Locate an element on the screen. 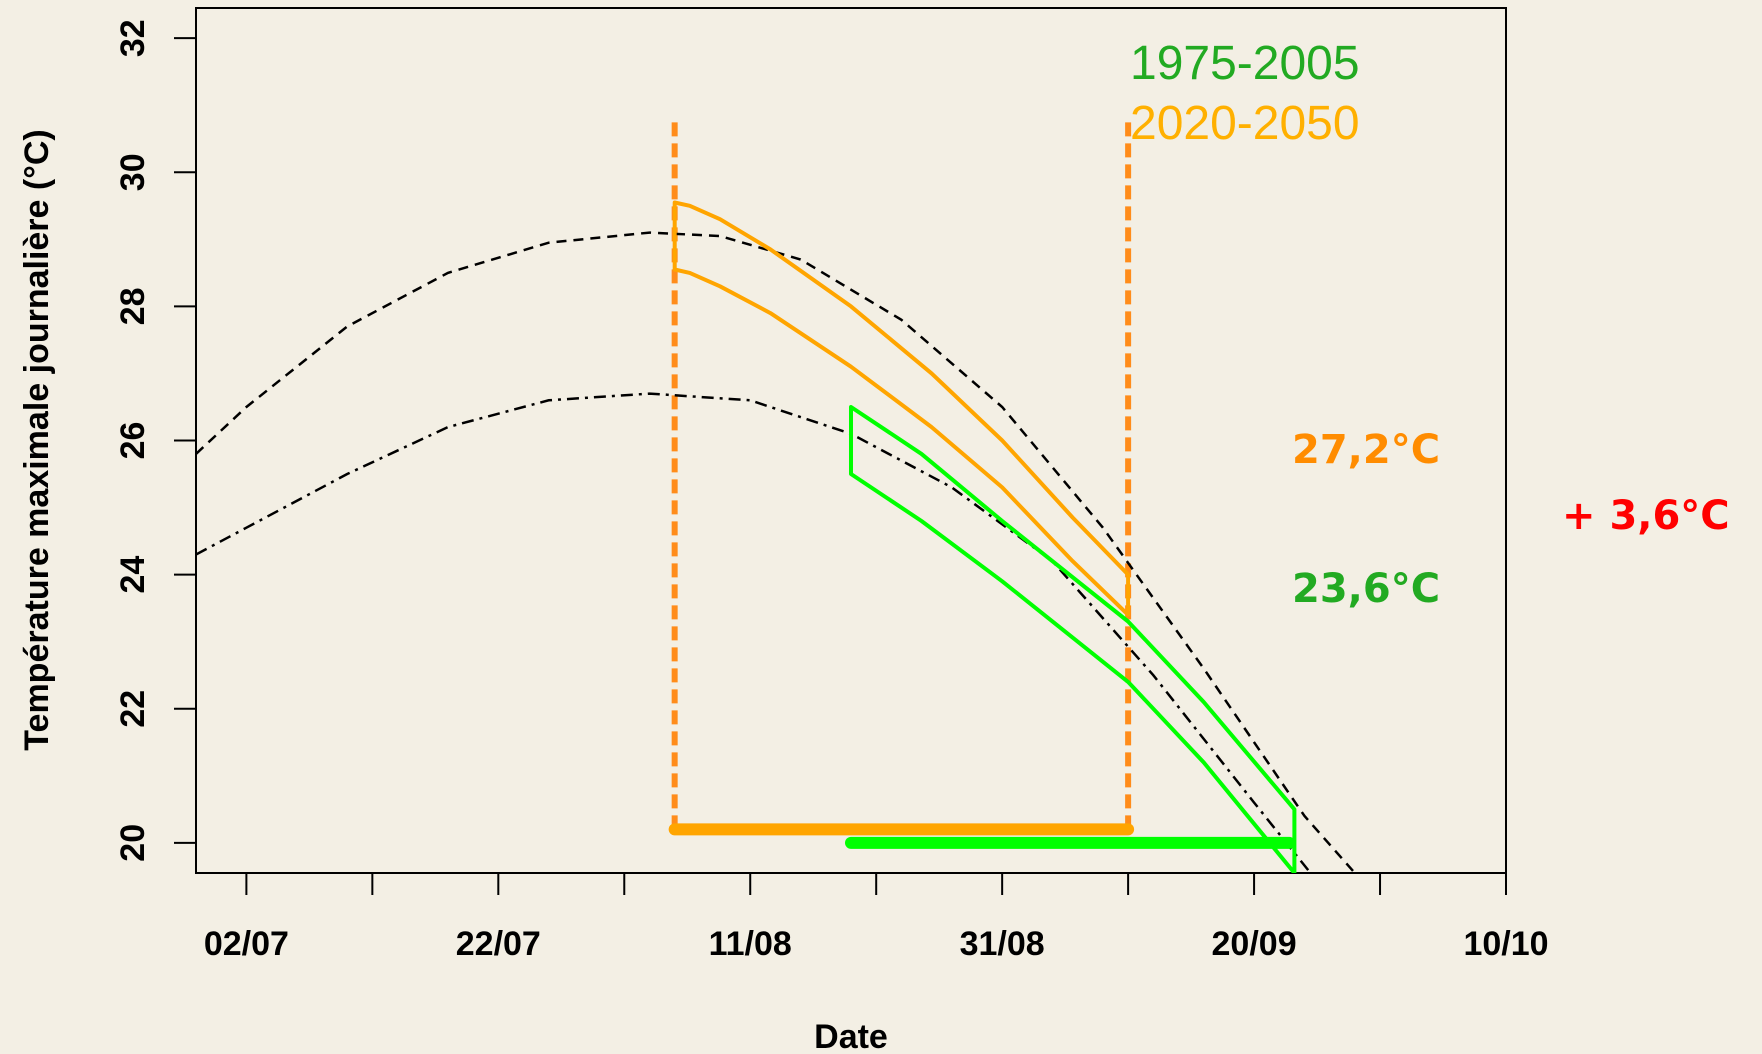 This screenshot has height=1054, width=1762. x-tick-label: 10/10 is located at coordinates (1505, 944).